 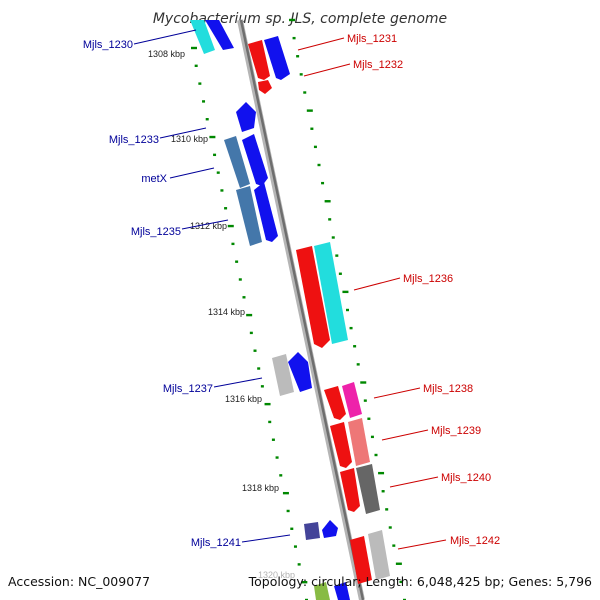 What do you see at coordinates (108, 45) in the screenshot?
I see `label-mjls-1230: Mjls_1230` at bounding box center [108, 45].